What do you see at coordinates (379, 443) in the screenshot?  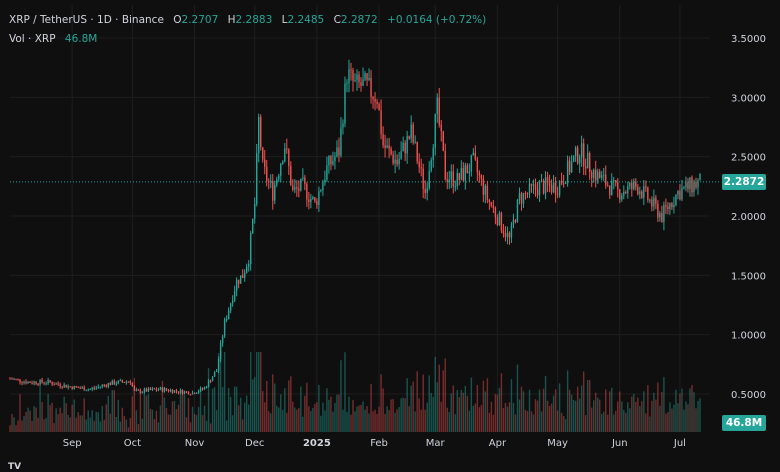 I see `x-tick-label: Feb` at bounding box center [379, 443].